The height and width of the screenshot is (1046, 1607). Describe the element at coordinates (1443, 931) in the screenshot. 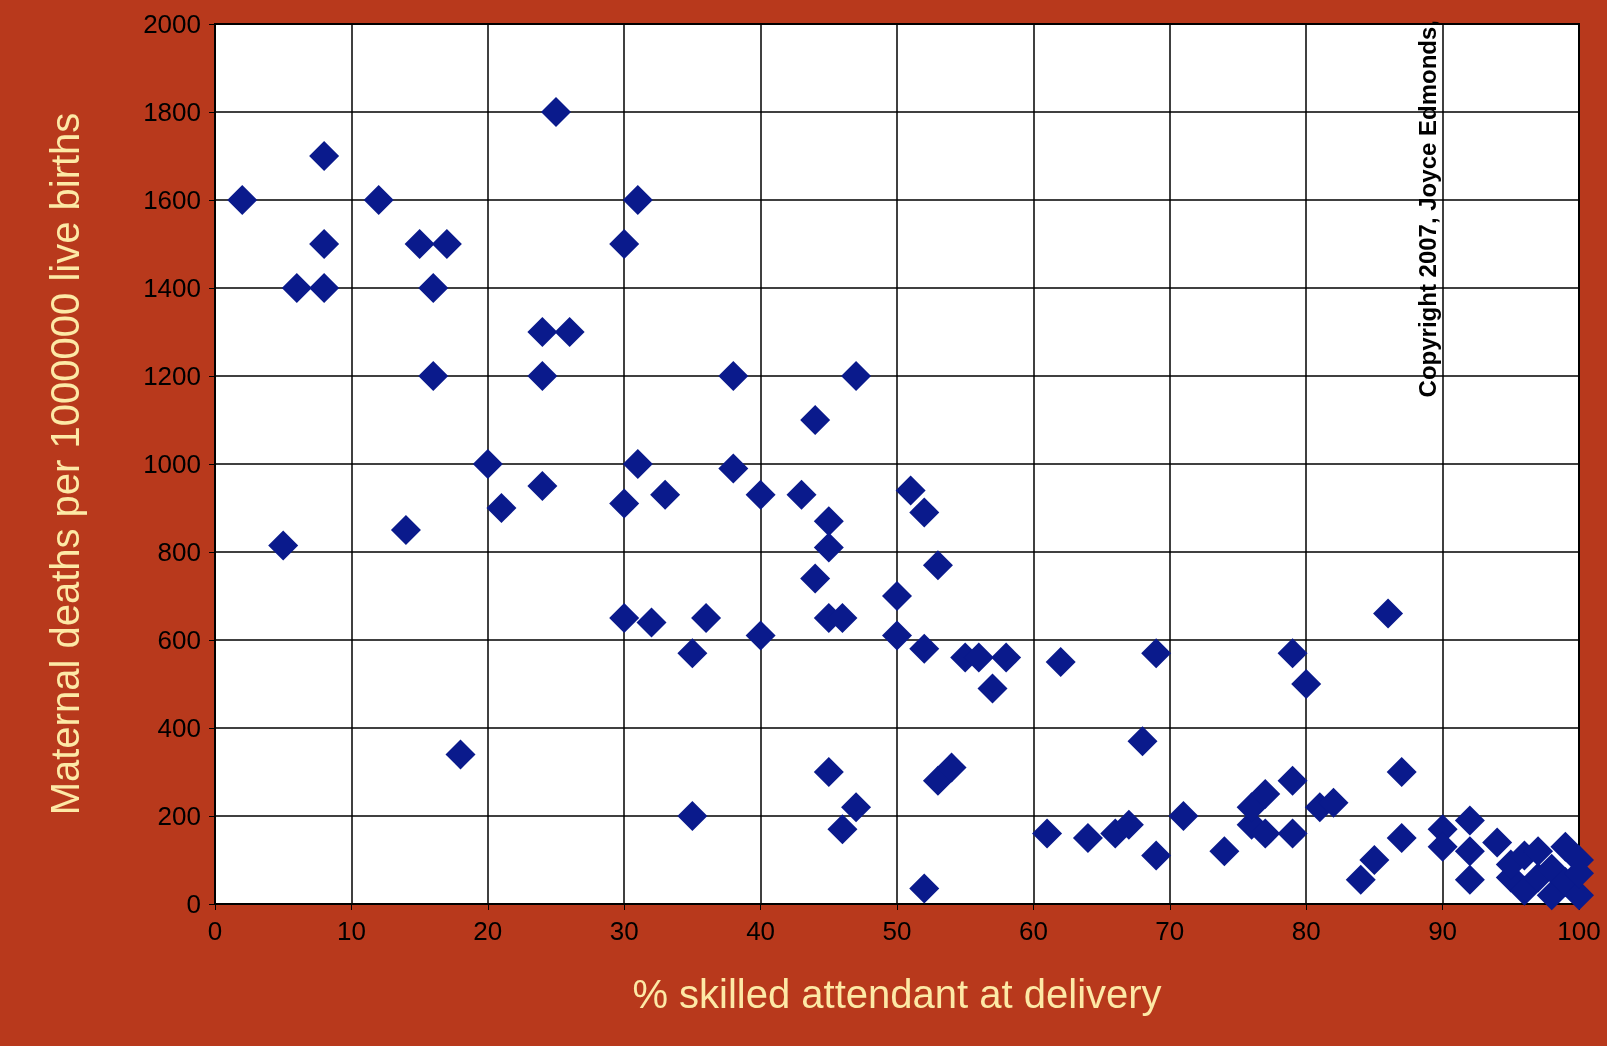

I see `x-tick-label: 90` at that location.